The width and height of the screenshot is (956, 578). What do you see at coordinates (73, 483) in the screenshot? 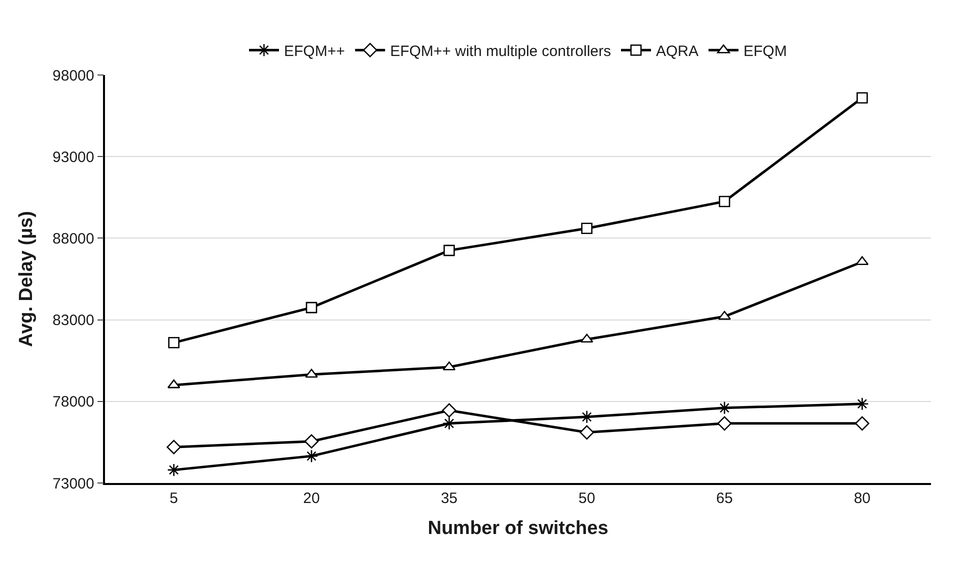
I see `y-tick-label: 73000` at bounding box center [73, 483].